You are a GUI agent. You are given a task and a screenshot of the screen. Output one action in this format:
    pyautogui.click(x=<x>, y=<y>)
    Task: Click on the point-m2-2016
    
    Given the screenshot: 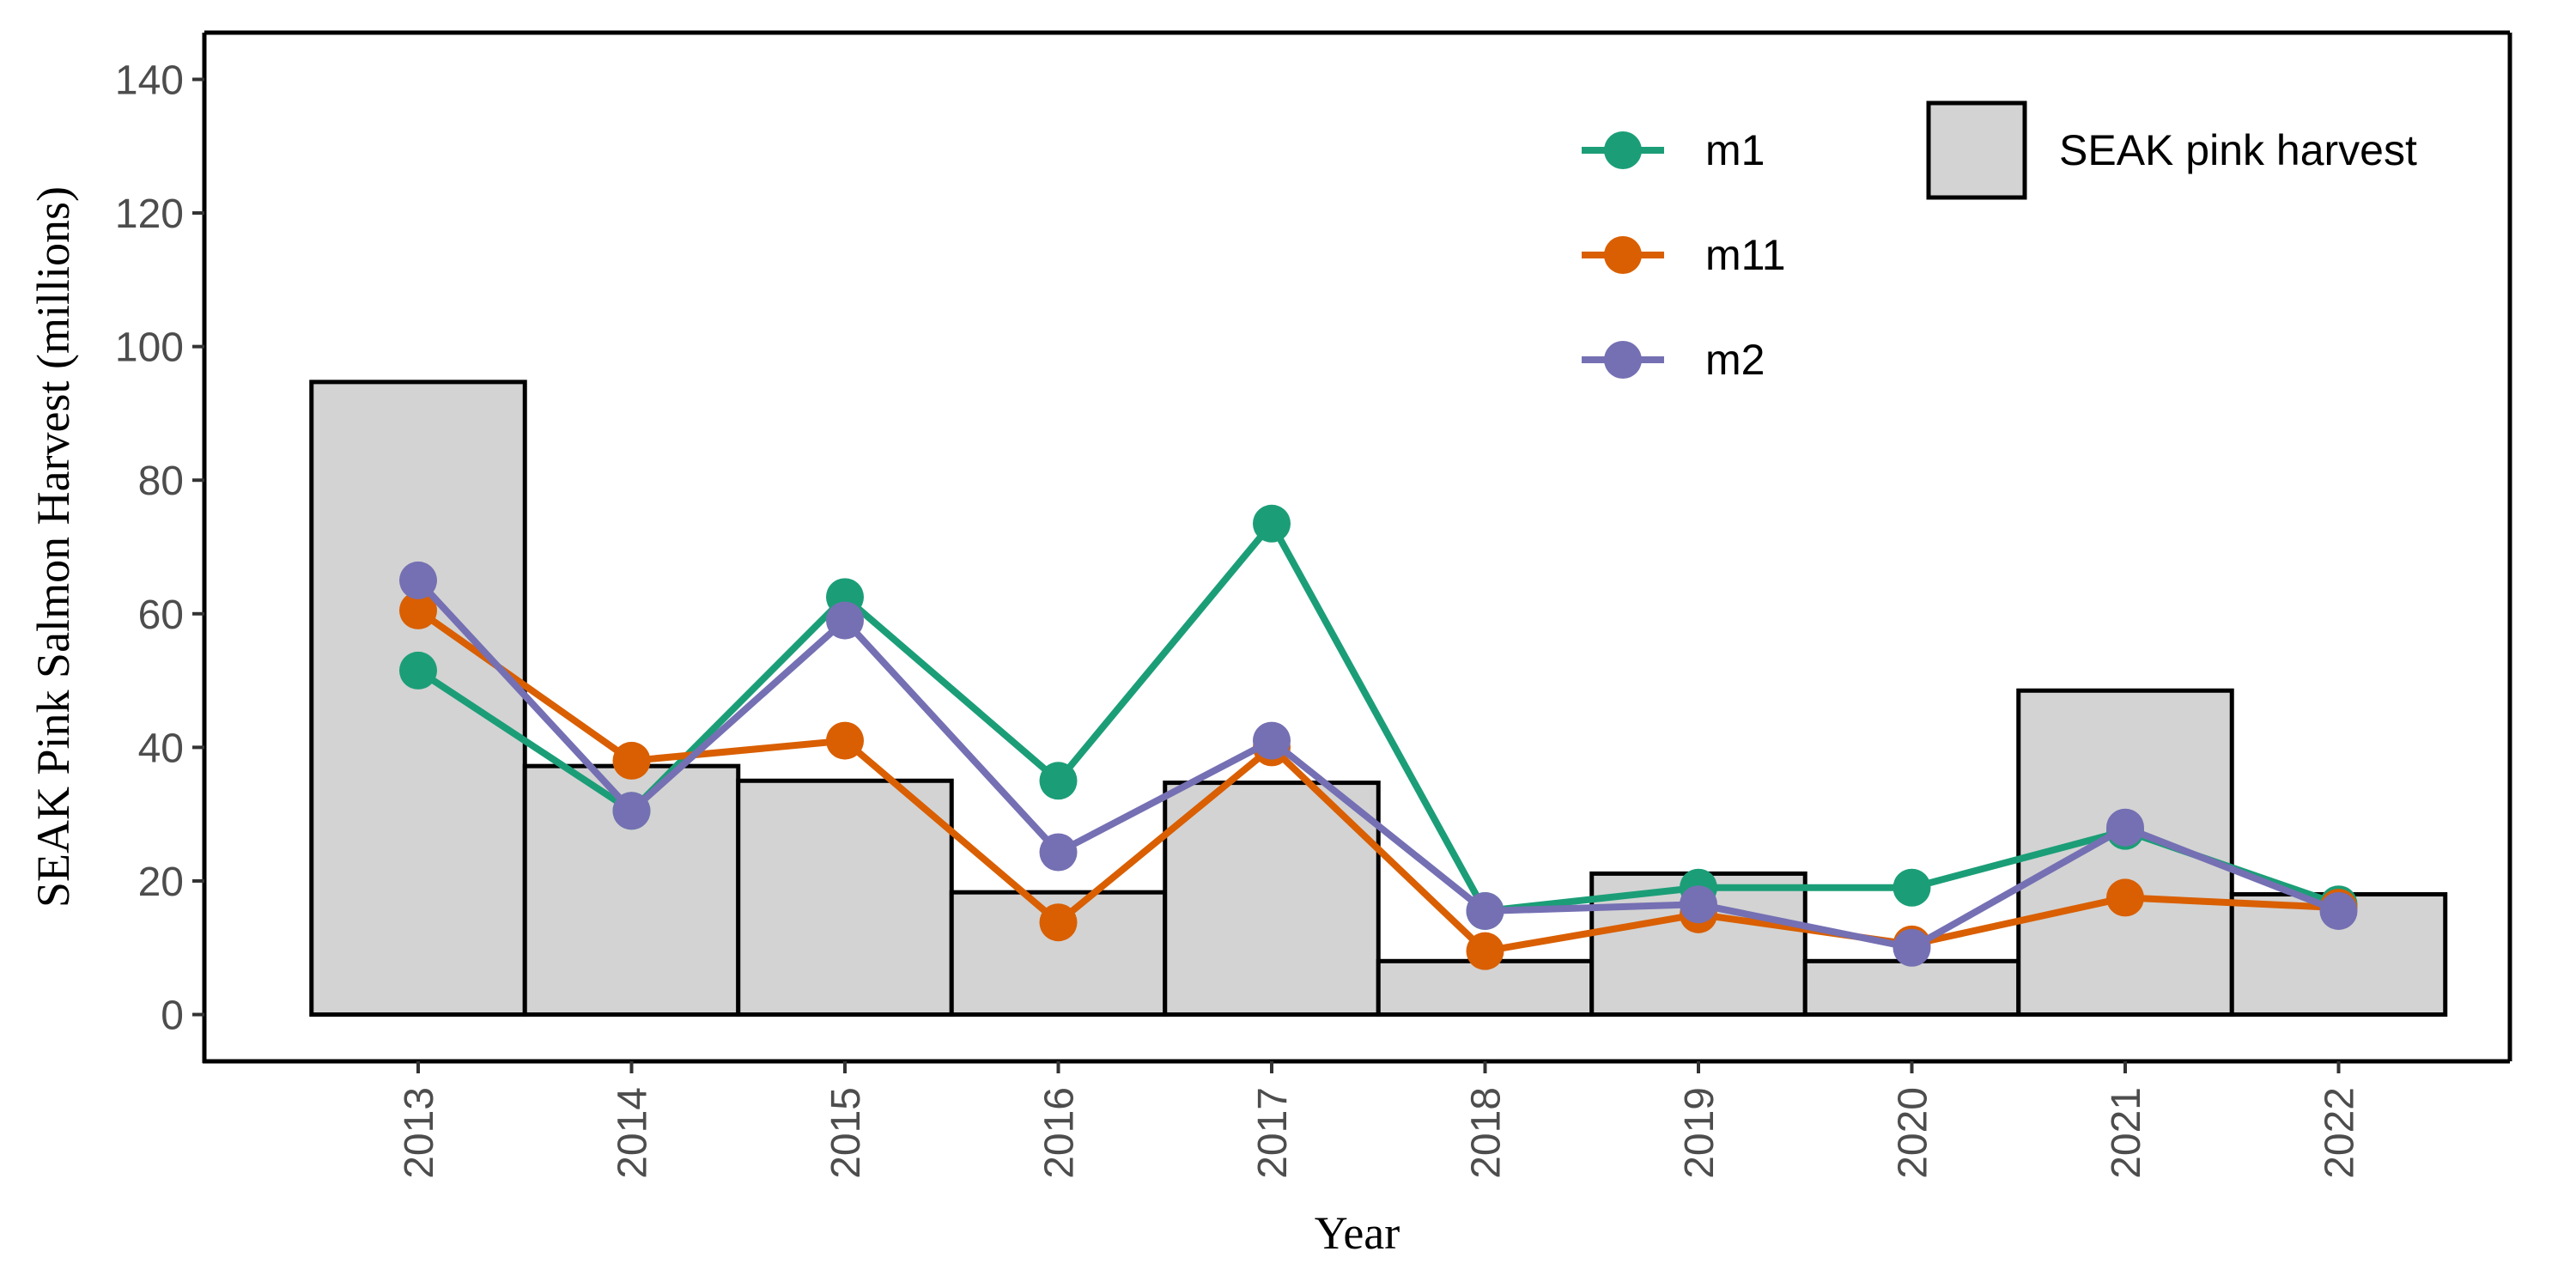 What is the action you would take?
    pyautogui.click(x=1058, y=852)
    